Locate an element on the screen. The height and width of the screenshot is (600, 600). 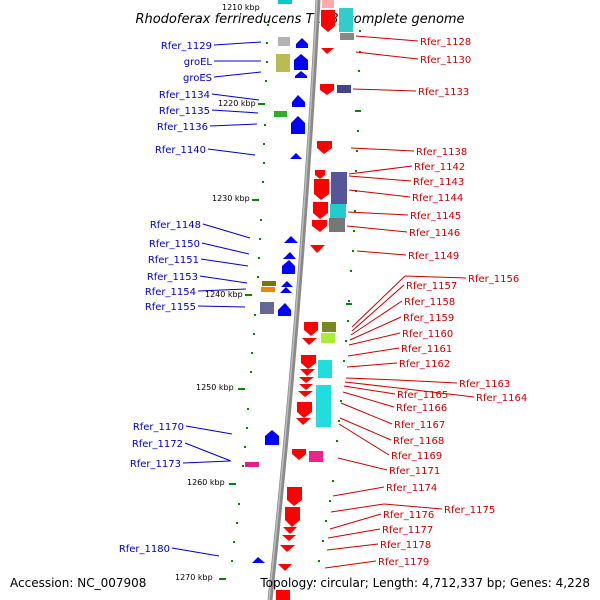
label-rfer-1134: Rfer_1134 is located at coordinates (184, 95).